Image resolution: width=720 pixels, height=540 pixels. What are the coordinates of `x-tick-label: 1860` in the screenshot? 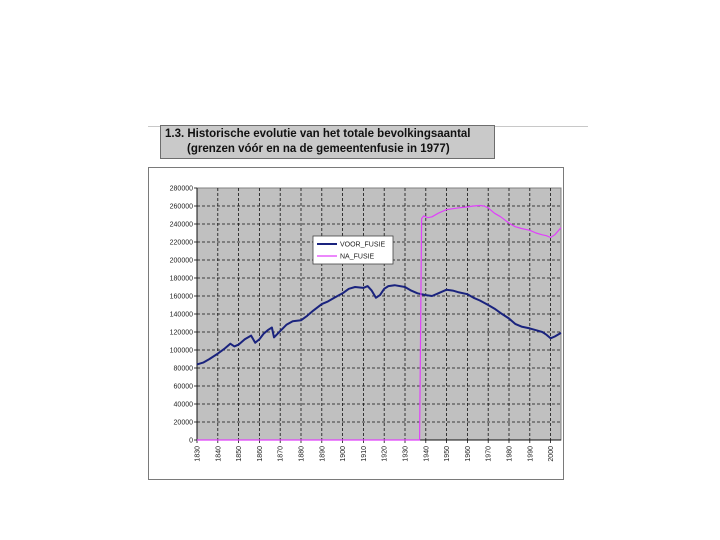 It's located at (260, 454).